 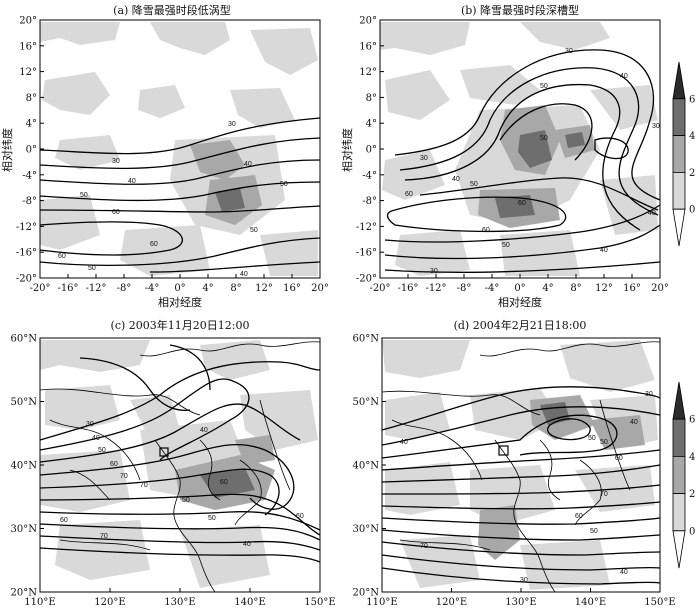 What do you see at coordinates (366, 529) in the screenshot?
I see `y-tick-label: 30°N` at bounding box center [366, 529].